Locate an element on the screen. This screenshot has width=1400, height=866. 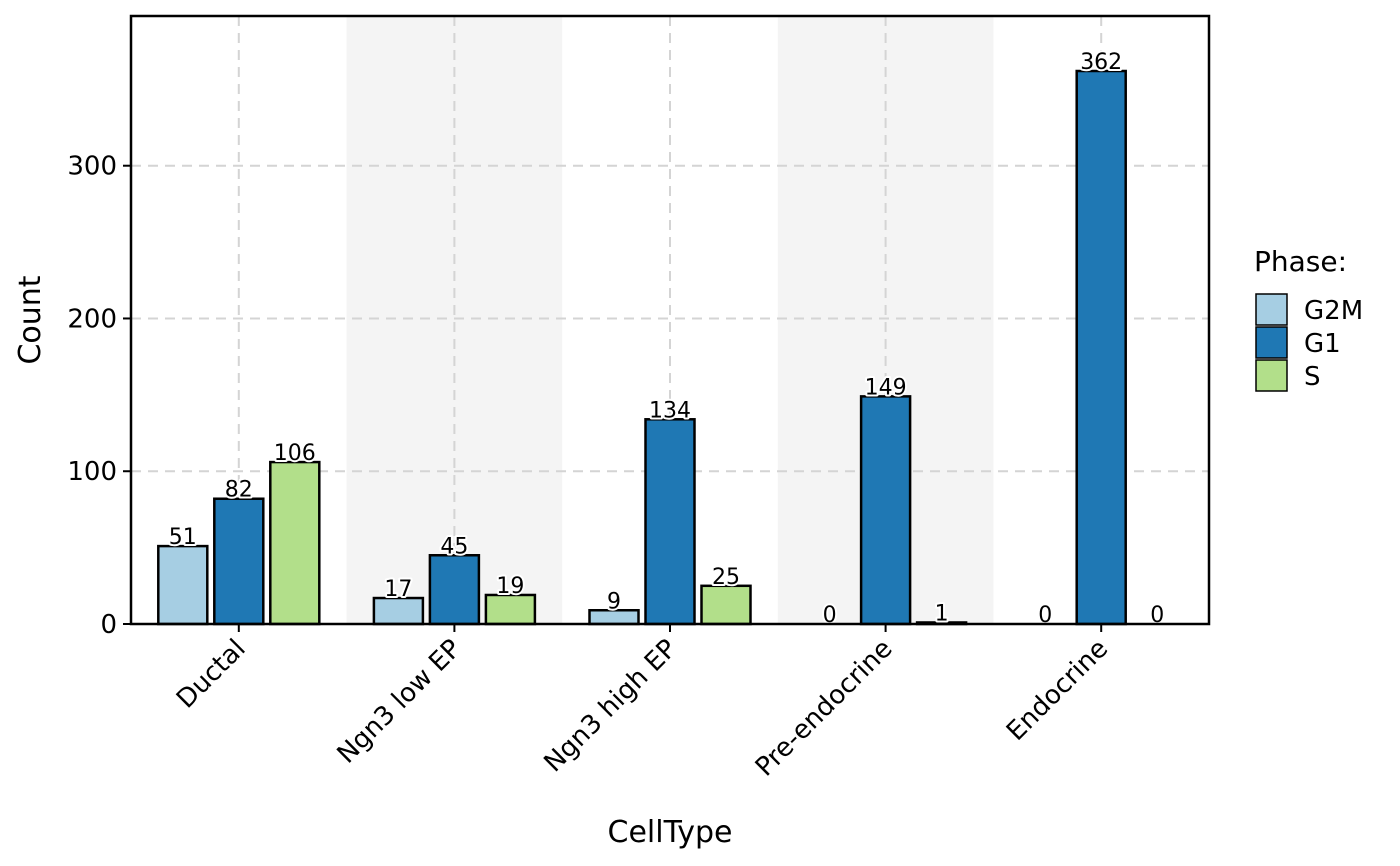
data-label: 1 is located at coordinates (942, 613).